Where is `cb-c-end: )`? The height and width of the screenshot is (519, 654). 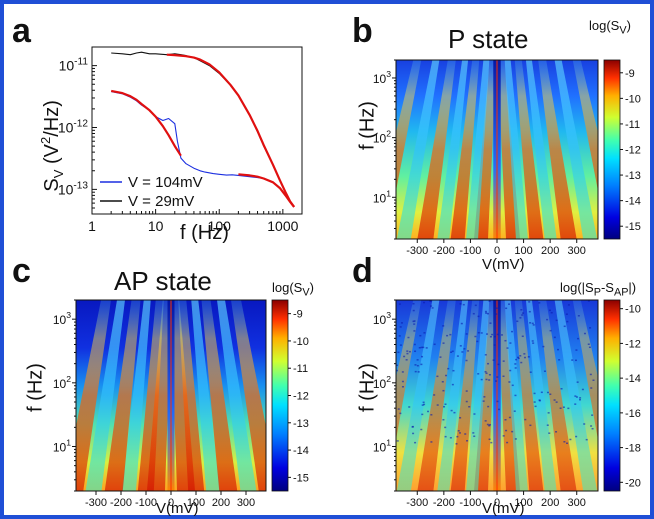 cb-c-end: ) is located at coordinates (311, 287).